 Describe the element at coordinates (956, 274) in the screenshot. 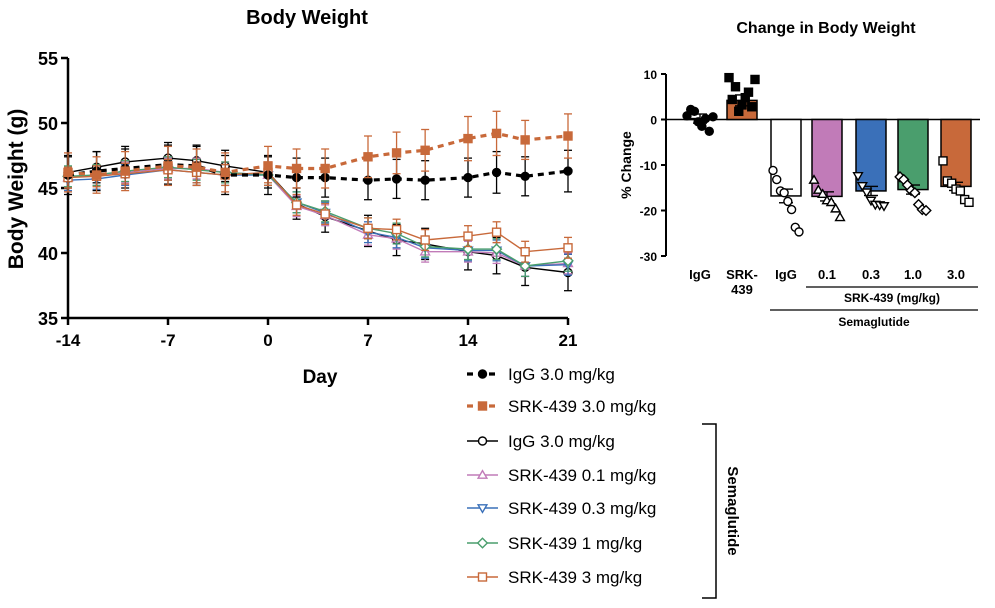

I see `bar-category-label: 3.0` at that location.